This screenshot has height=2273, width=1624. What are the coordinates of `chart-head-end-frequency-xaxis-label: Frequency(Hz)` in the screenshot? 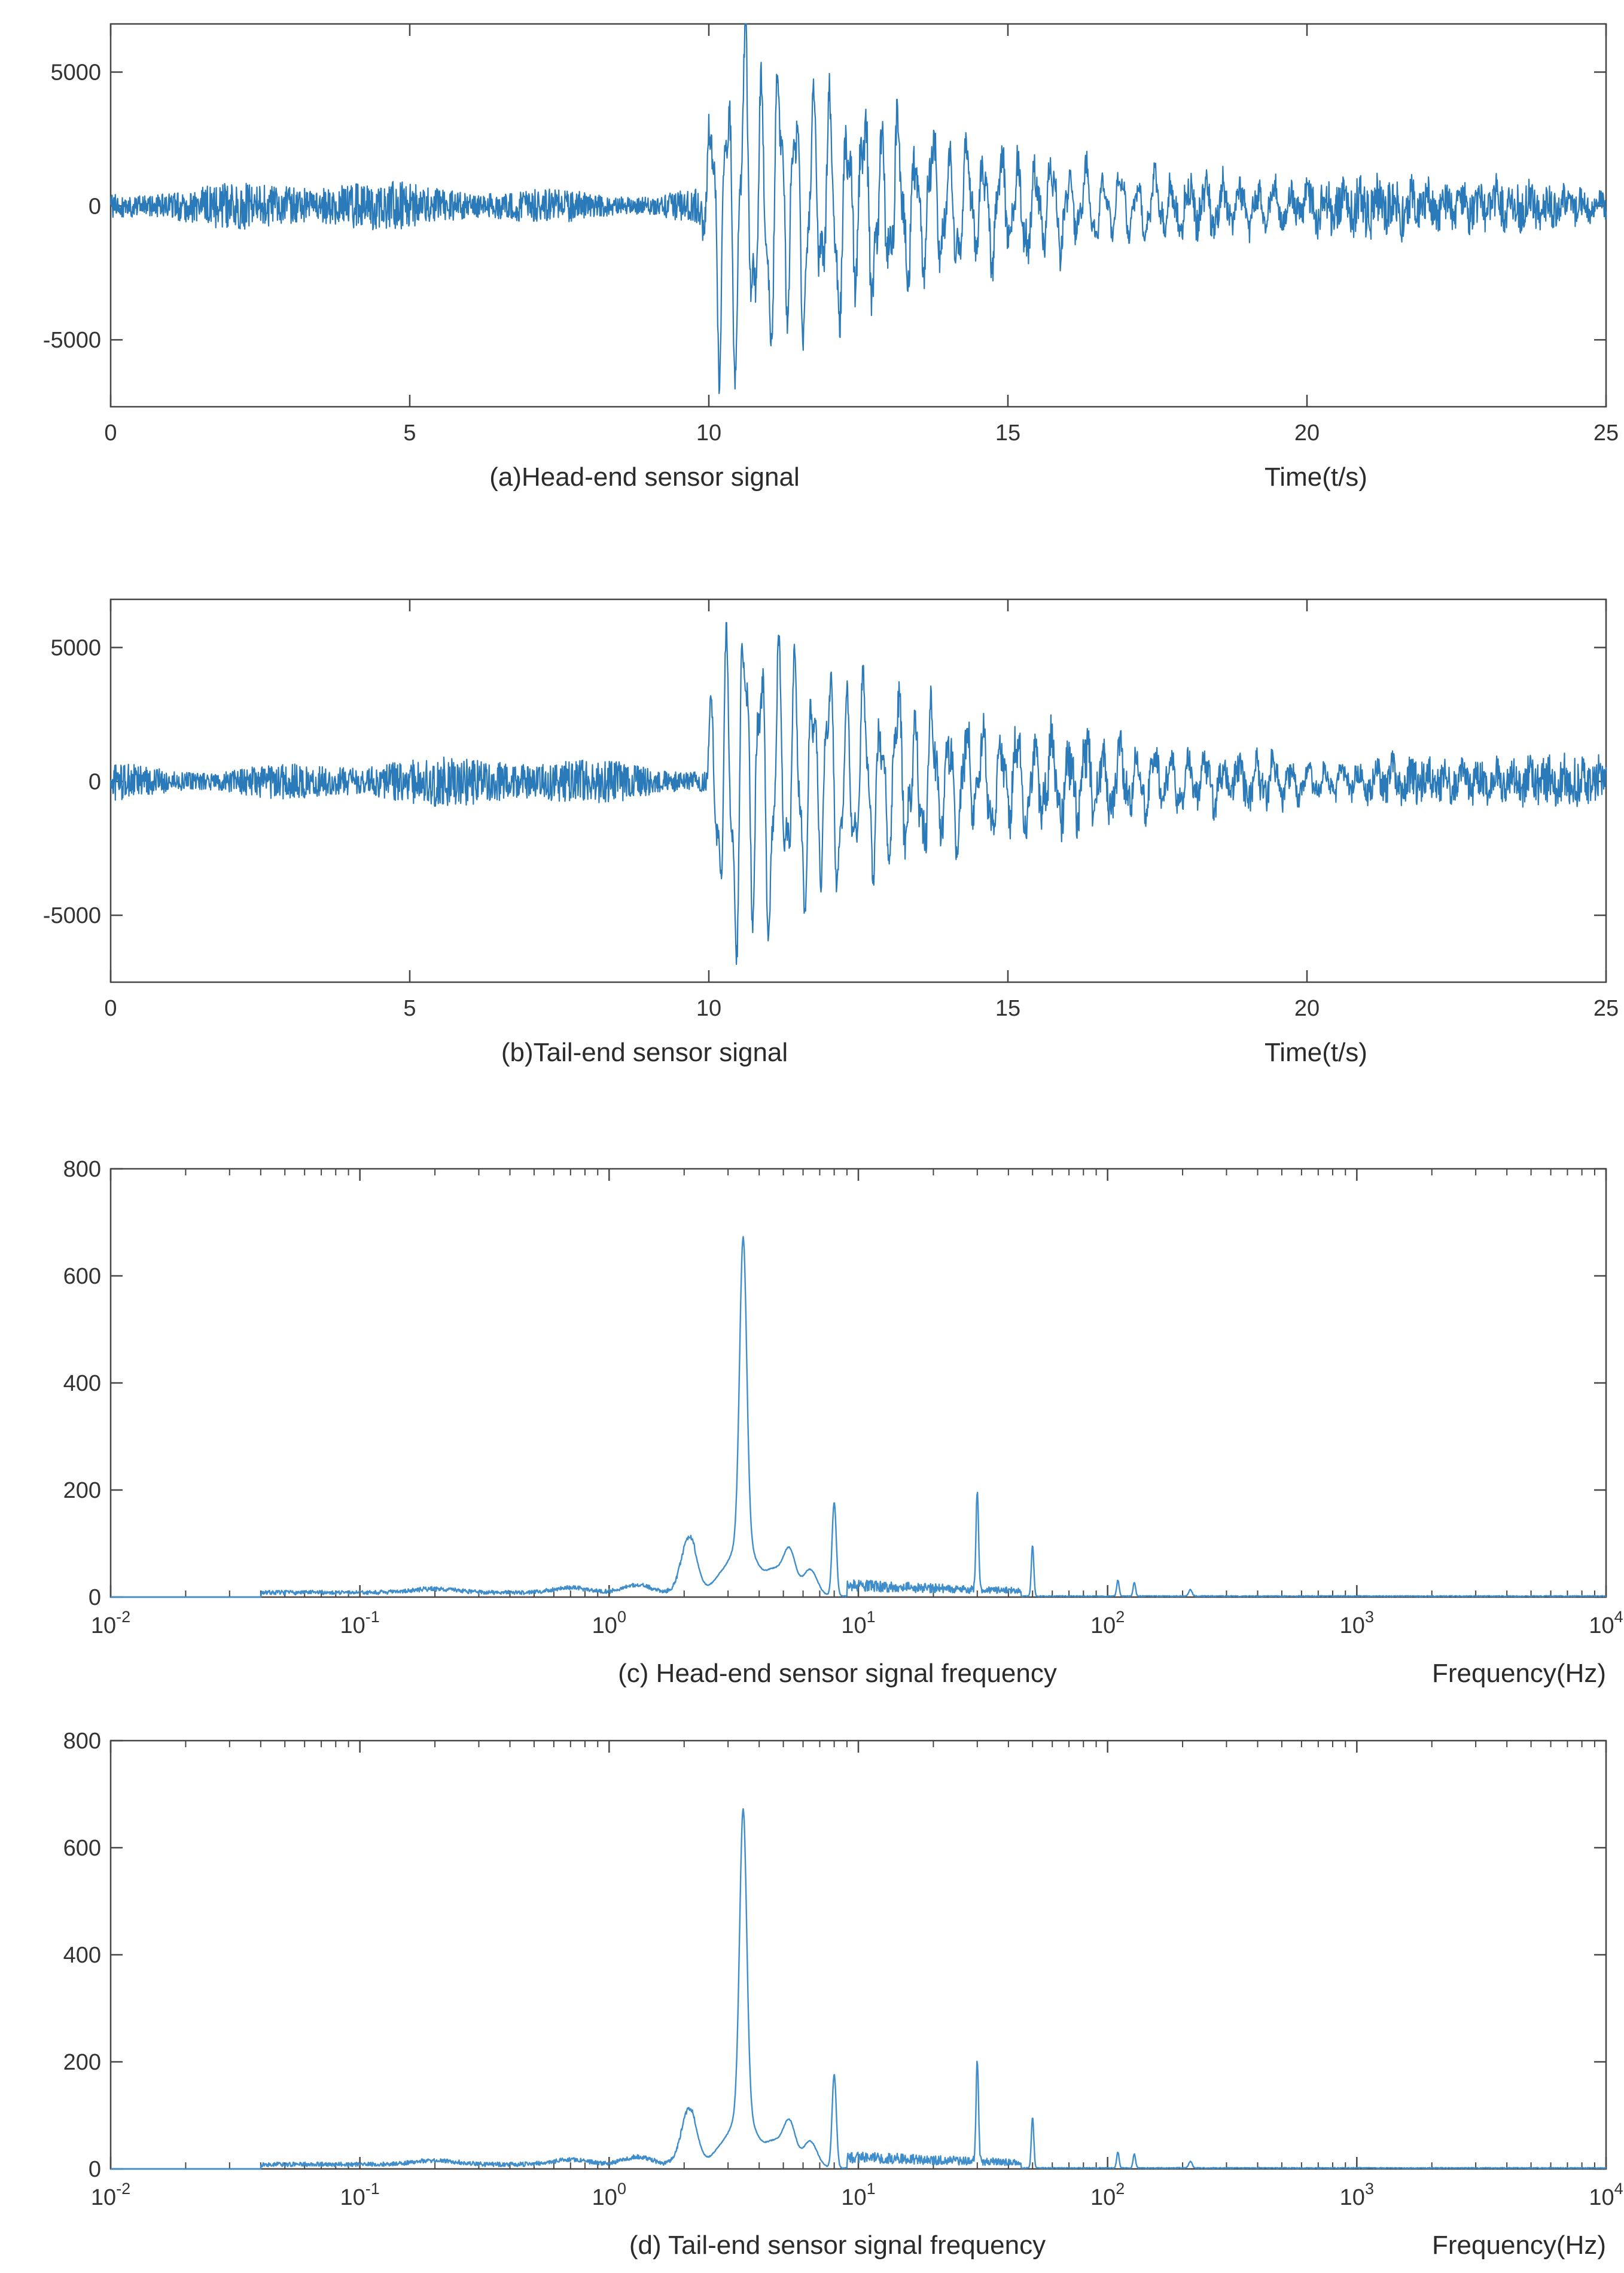 It's located at (1519, 1673).